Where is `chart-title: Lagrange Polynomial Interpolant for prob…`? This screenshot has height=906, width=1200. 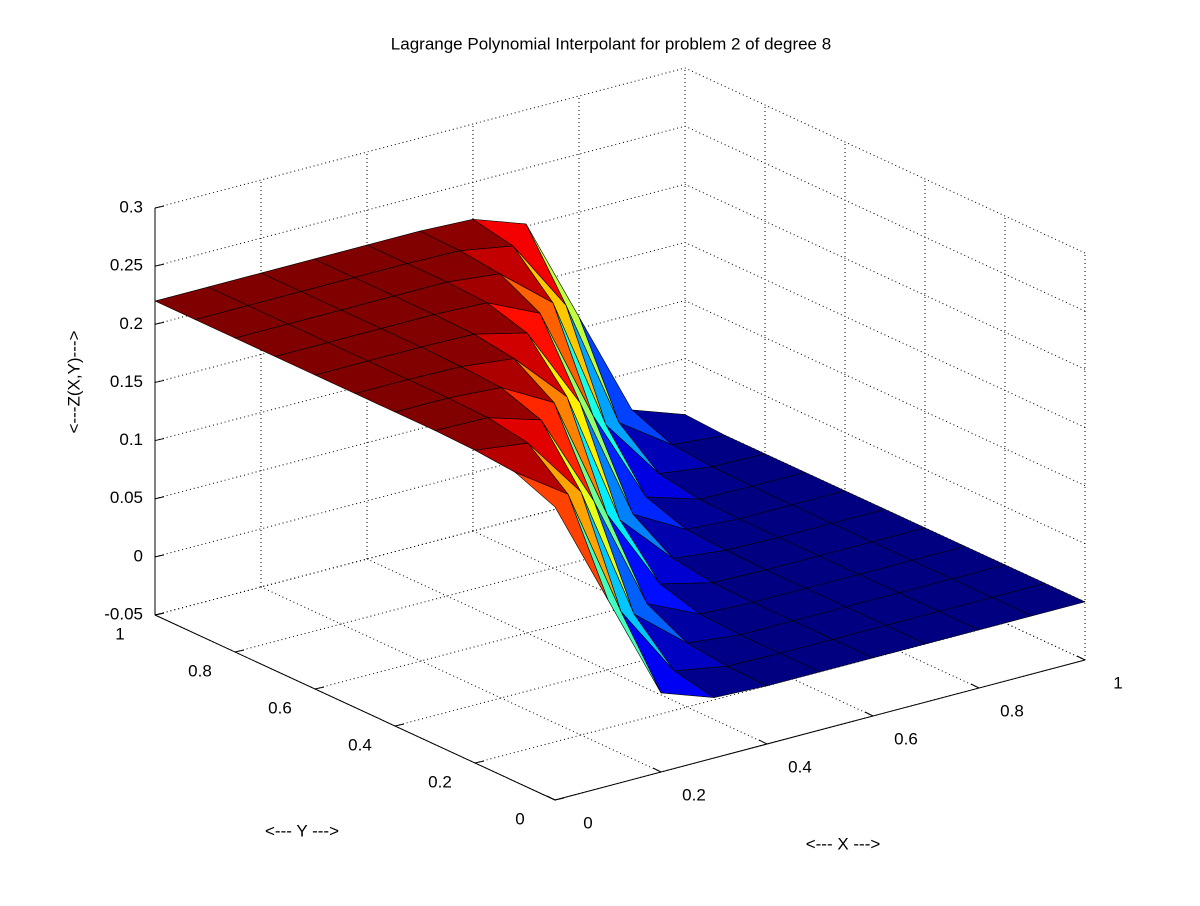
chart-title: Lagrange Polynomial Interpolant for prob… is located at coordinates (611, 43).